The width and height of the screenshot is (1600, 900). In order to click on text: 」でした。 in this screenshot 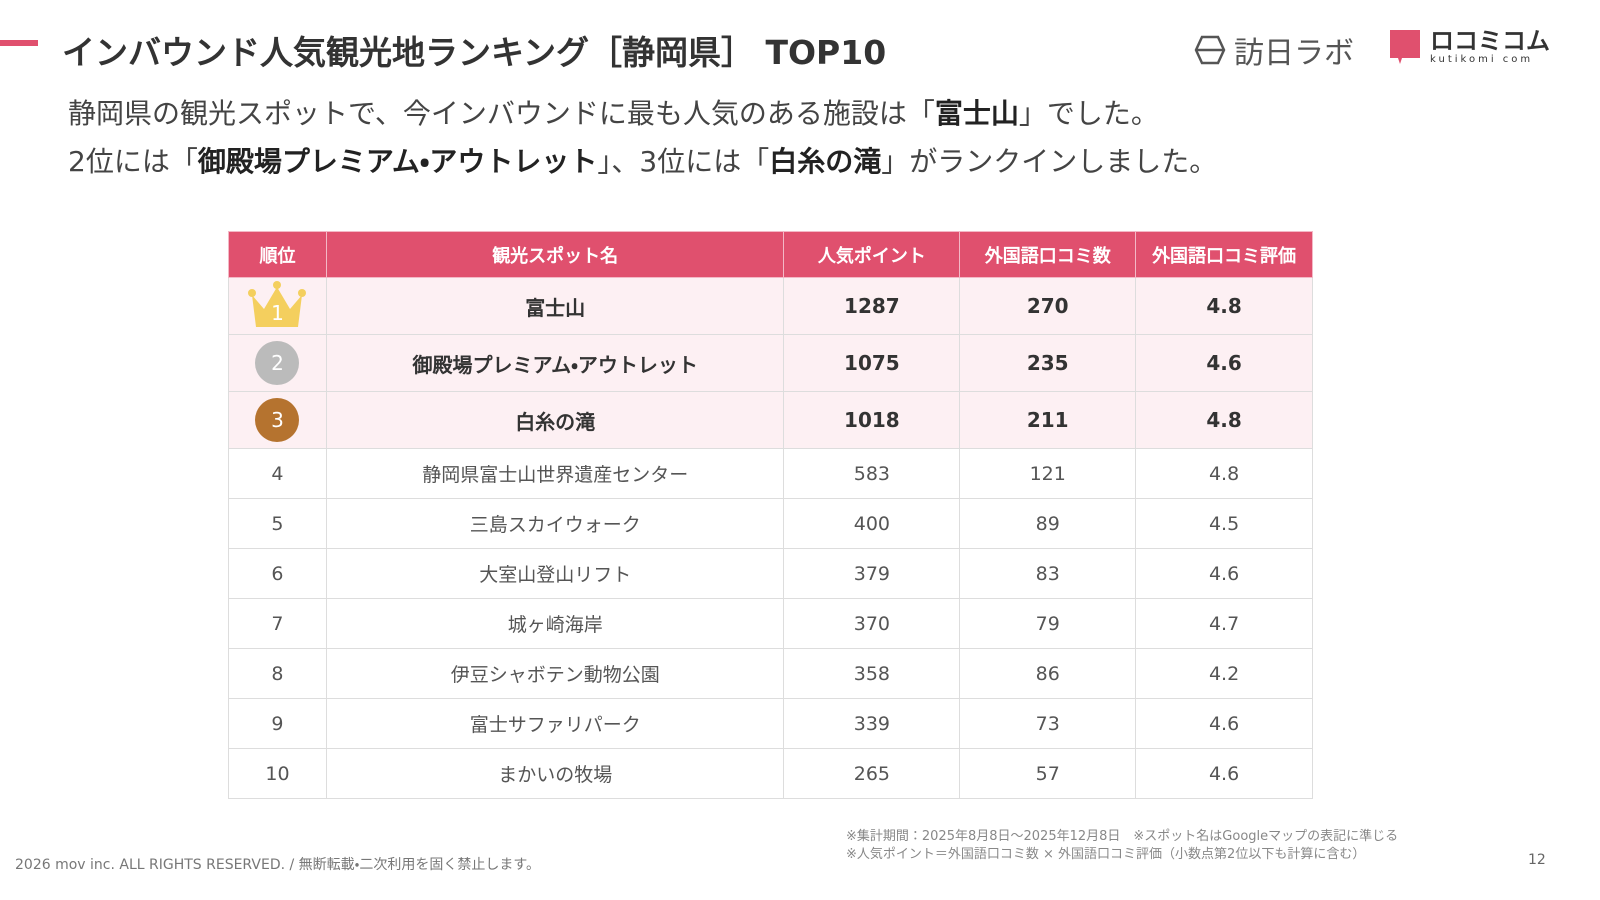, I will do `click(1088, 113)`.